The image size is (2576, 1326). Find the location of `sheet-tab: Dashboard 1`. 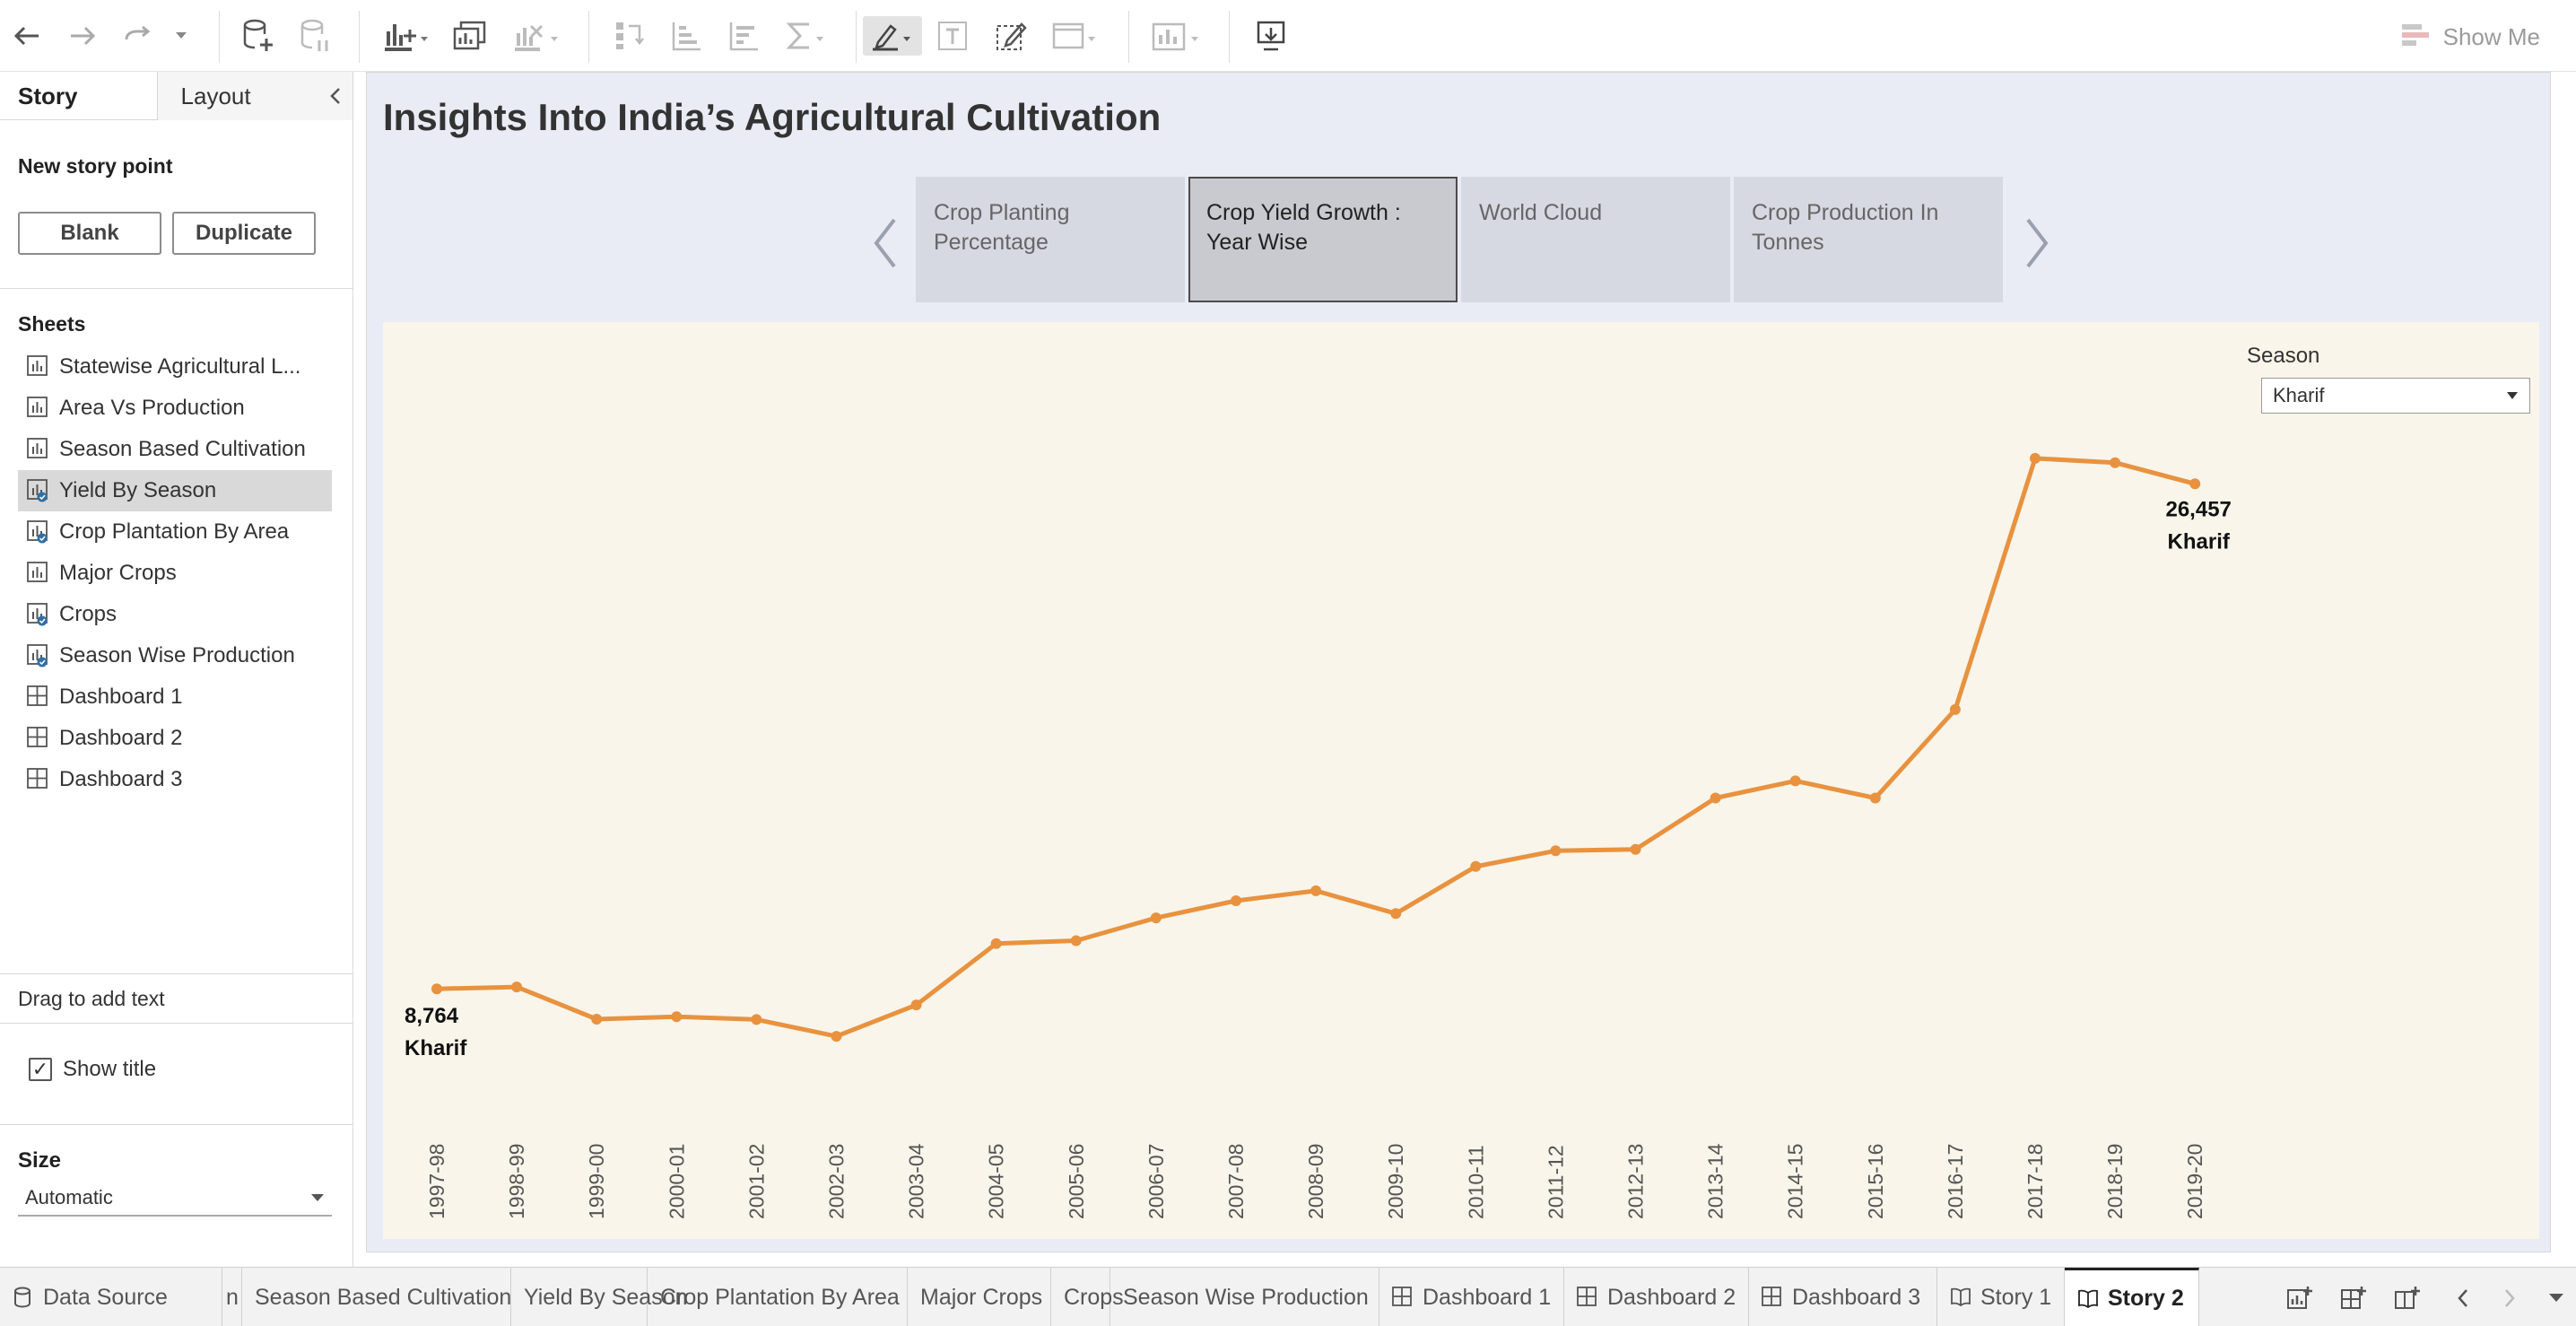

sheet-tab: Dashboard 1 is located at coordinates (1471, 1297).